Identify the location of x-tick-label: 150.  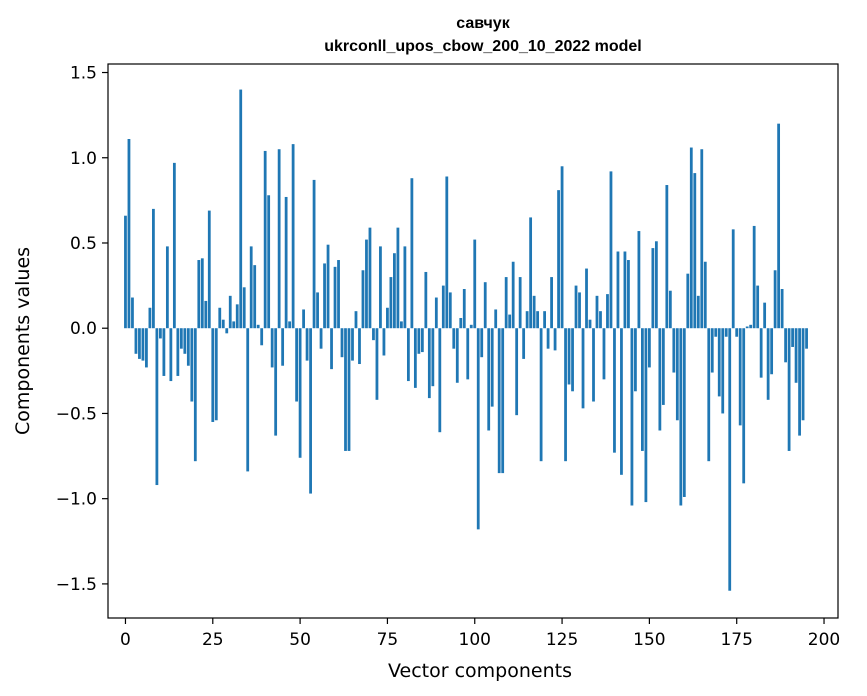
(649, 640).